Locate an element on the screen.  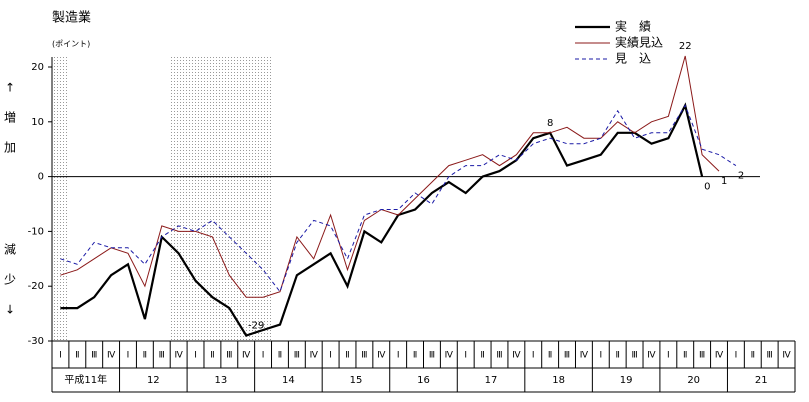
legend-label: 見 込 is located at coordinates (633, 59).